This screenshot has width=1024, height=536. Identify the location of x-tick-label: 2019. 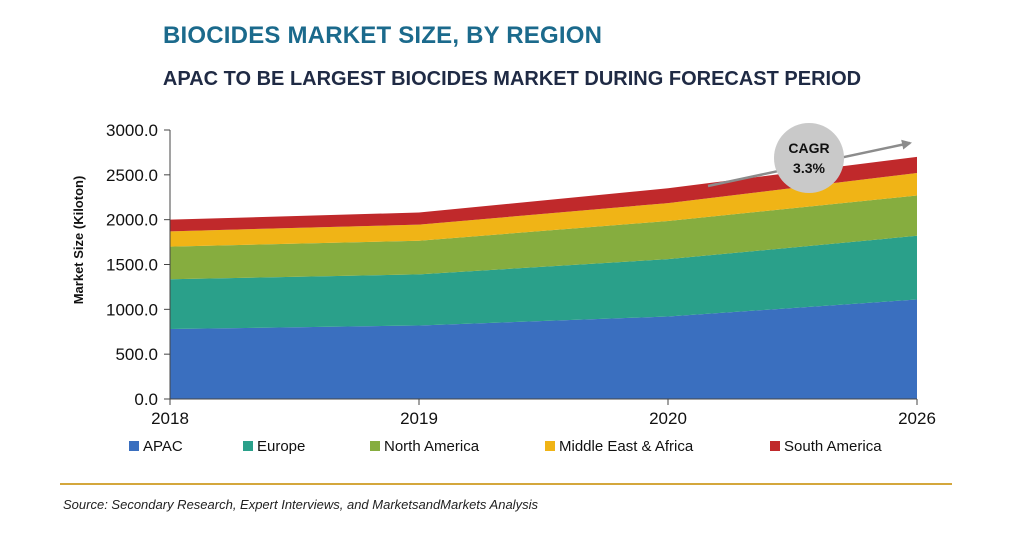
(419, 418).